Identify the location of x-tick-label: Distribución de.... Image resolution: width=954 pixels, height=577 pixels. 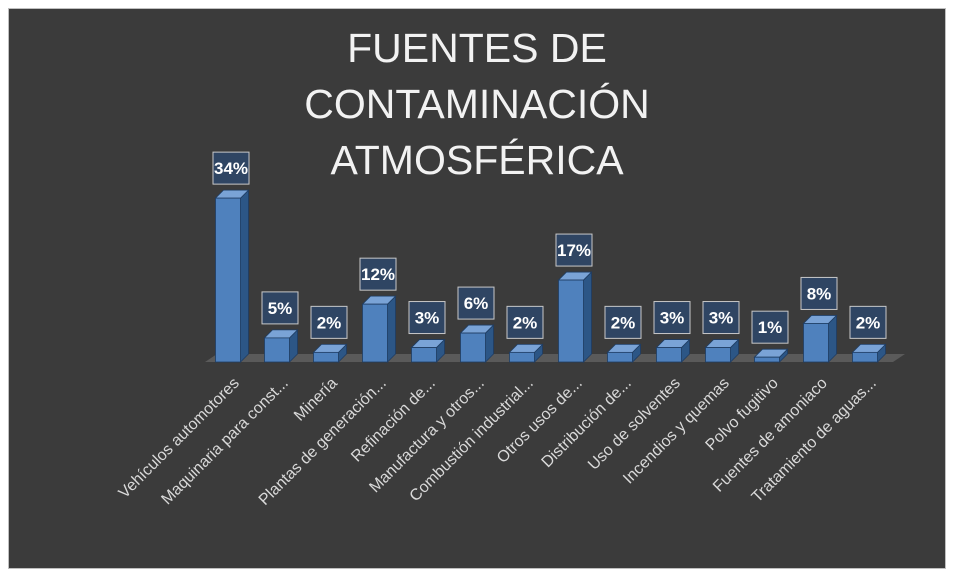
(587, 423).